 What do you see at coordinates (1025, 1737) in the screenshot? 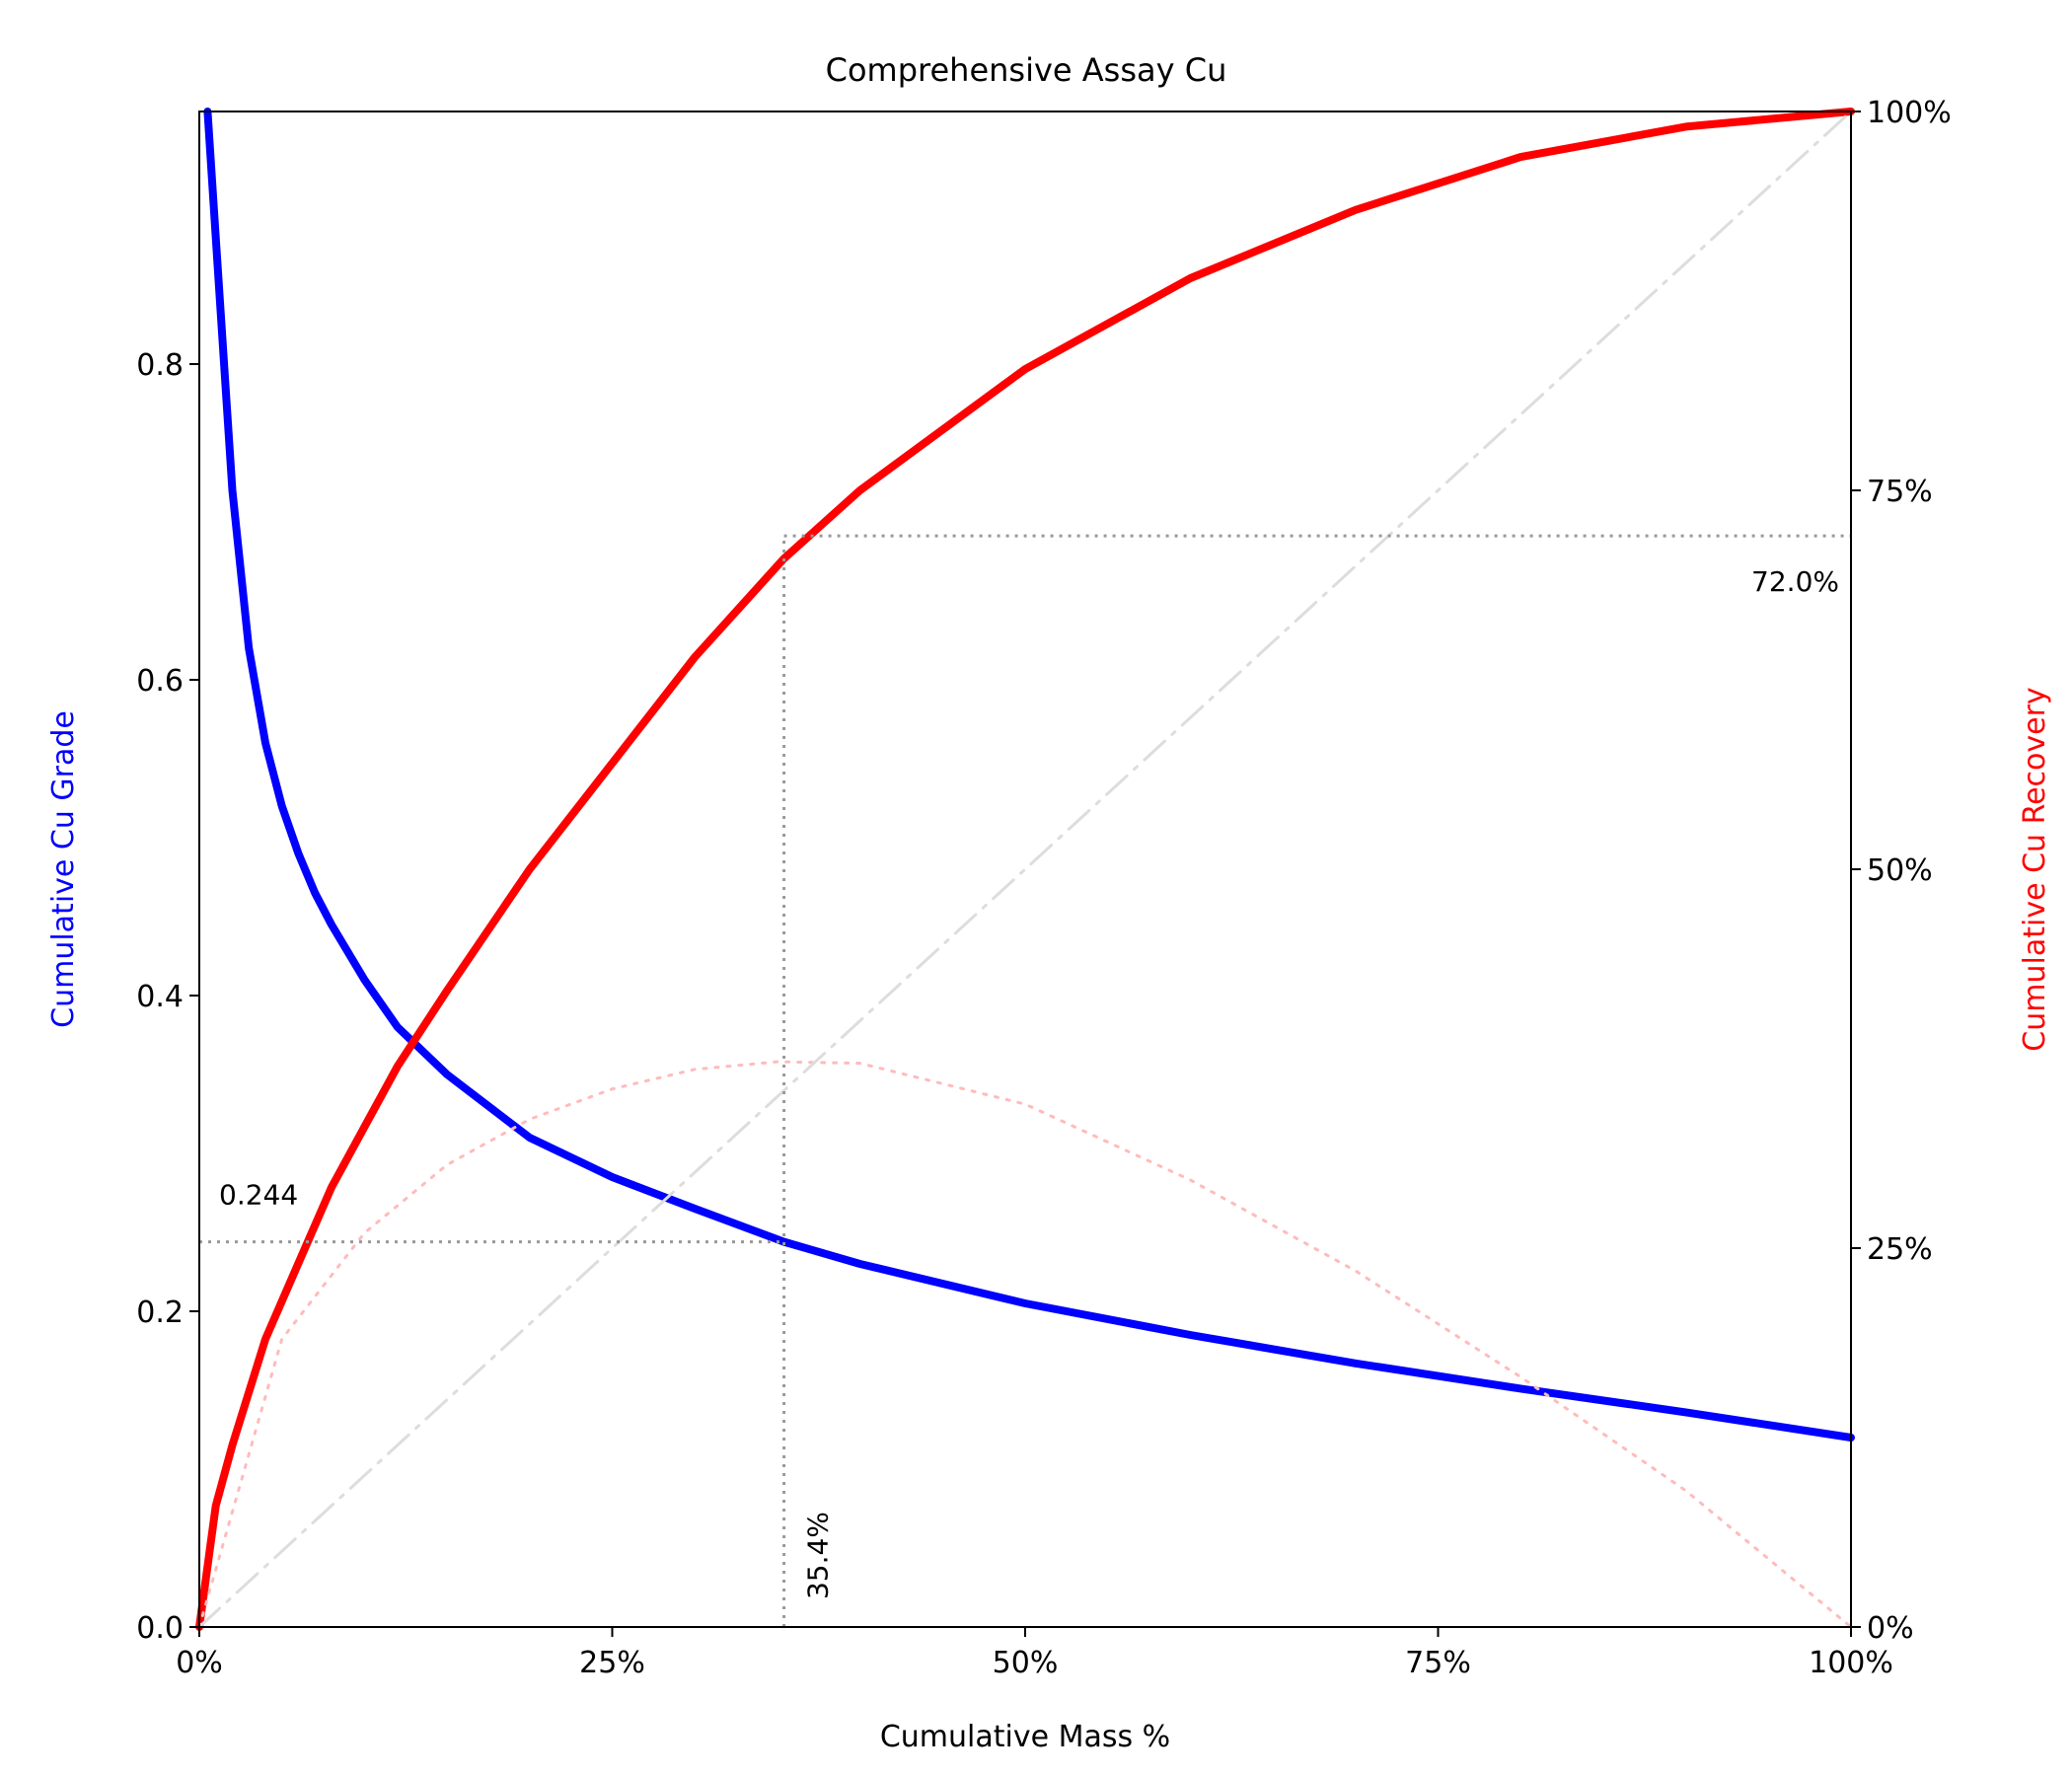
I see `x-axis-label: Cumulative Mass %` at bounding box center [1025, 1737].